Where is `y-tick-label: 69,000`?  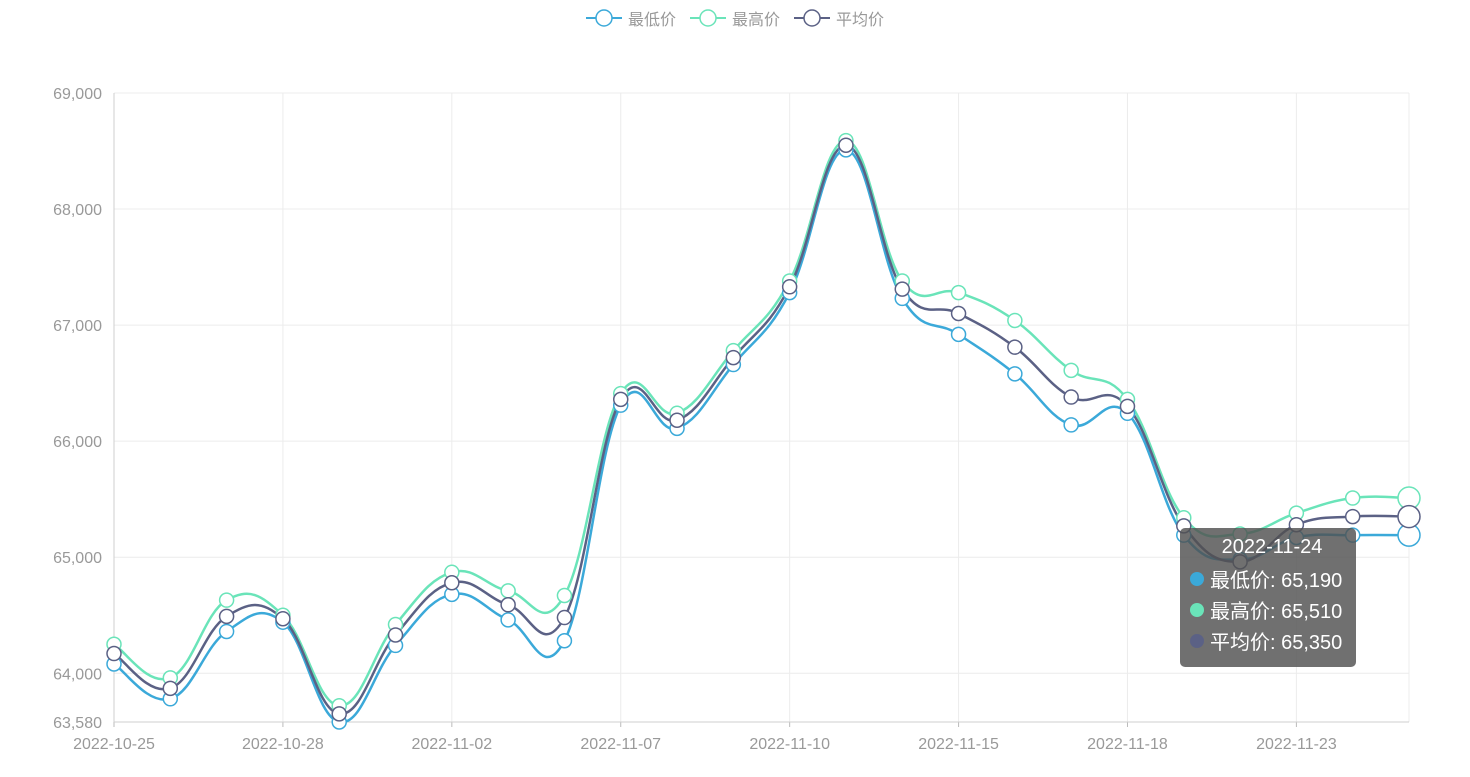 y-tick-label: 69,000 is located at coordinates (77, 94).